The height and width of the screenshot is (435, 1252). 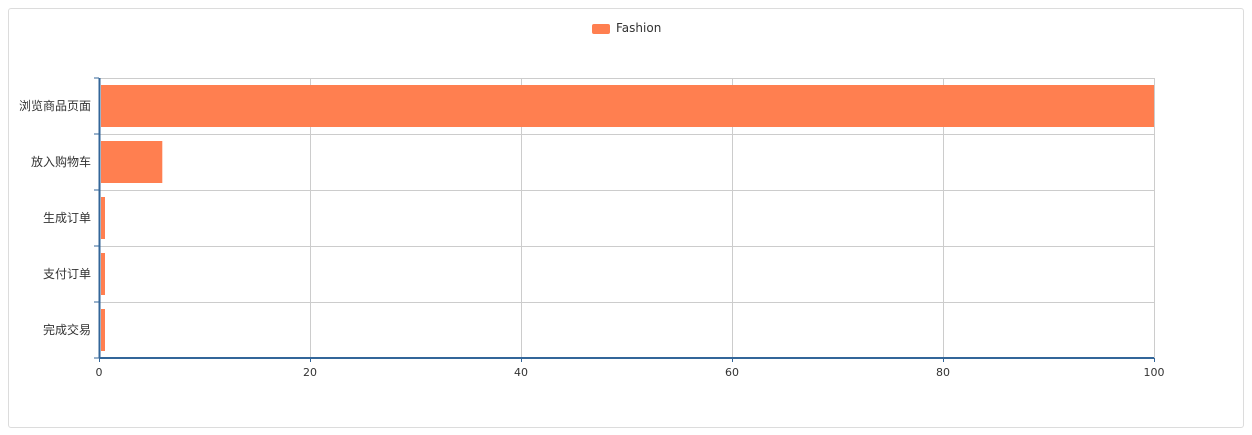 I want to click on legend: Fashion, so click(x=626, y=28).